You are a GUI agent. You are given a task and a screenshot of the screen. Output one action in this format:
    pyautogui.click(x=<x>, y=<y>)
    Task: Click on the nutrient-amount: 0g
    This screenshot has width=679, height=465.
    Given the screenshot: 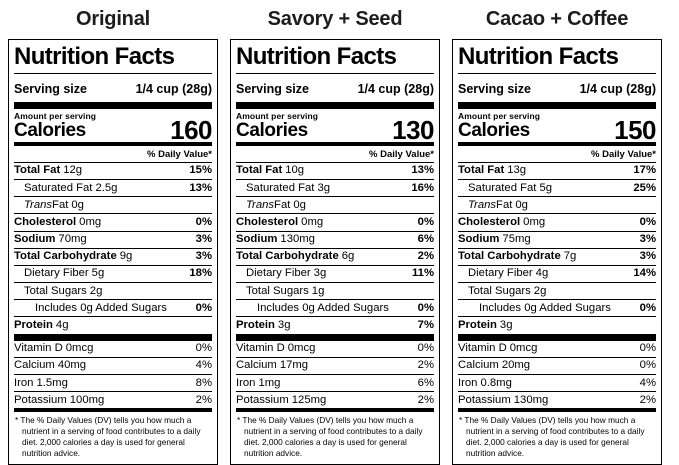 What is the action you would take?
    pyautogui.click(x=299, y=204)
    